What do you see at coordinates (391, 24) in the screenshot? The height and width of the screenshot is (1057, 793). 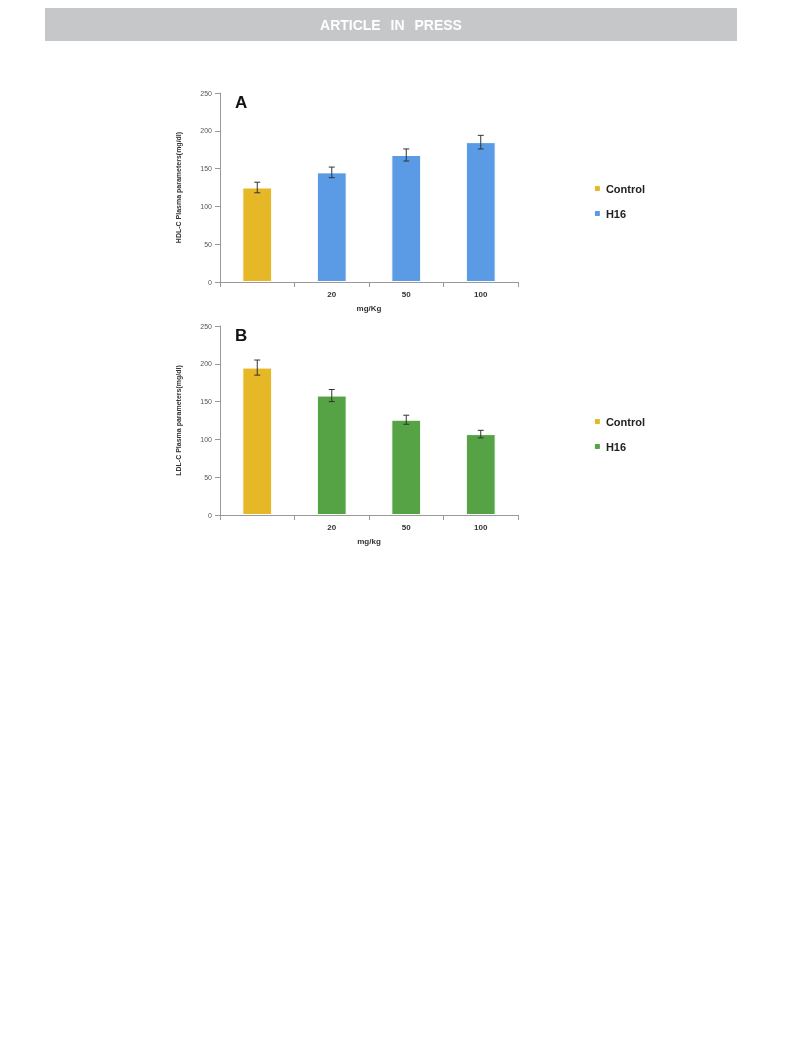 I see `text: ARTICLE IN PRESS` at bounding box center [391, 24].